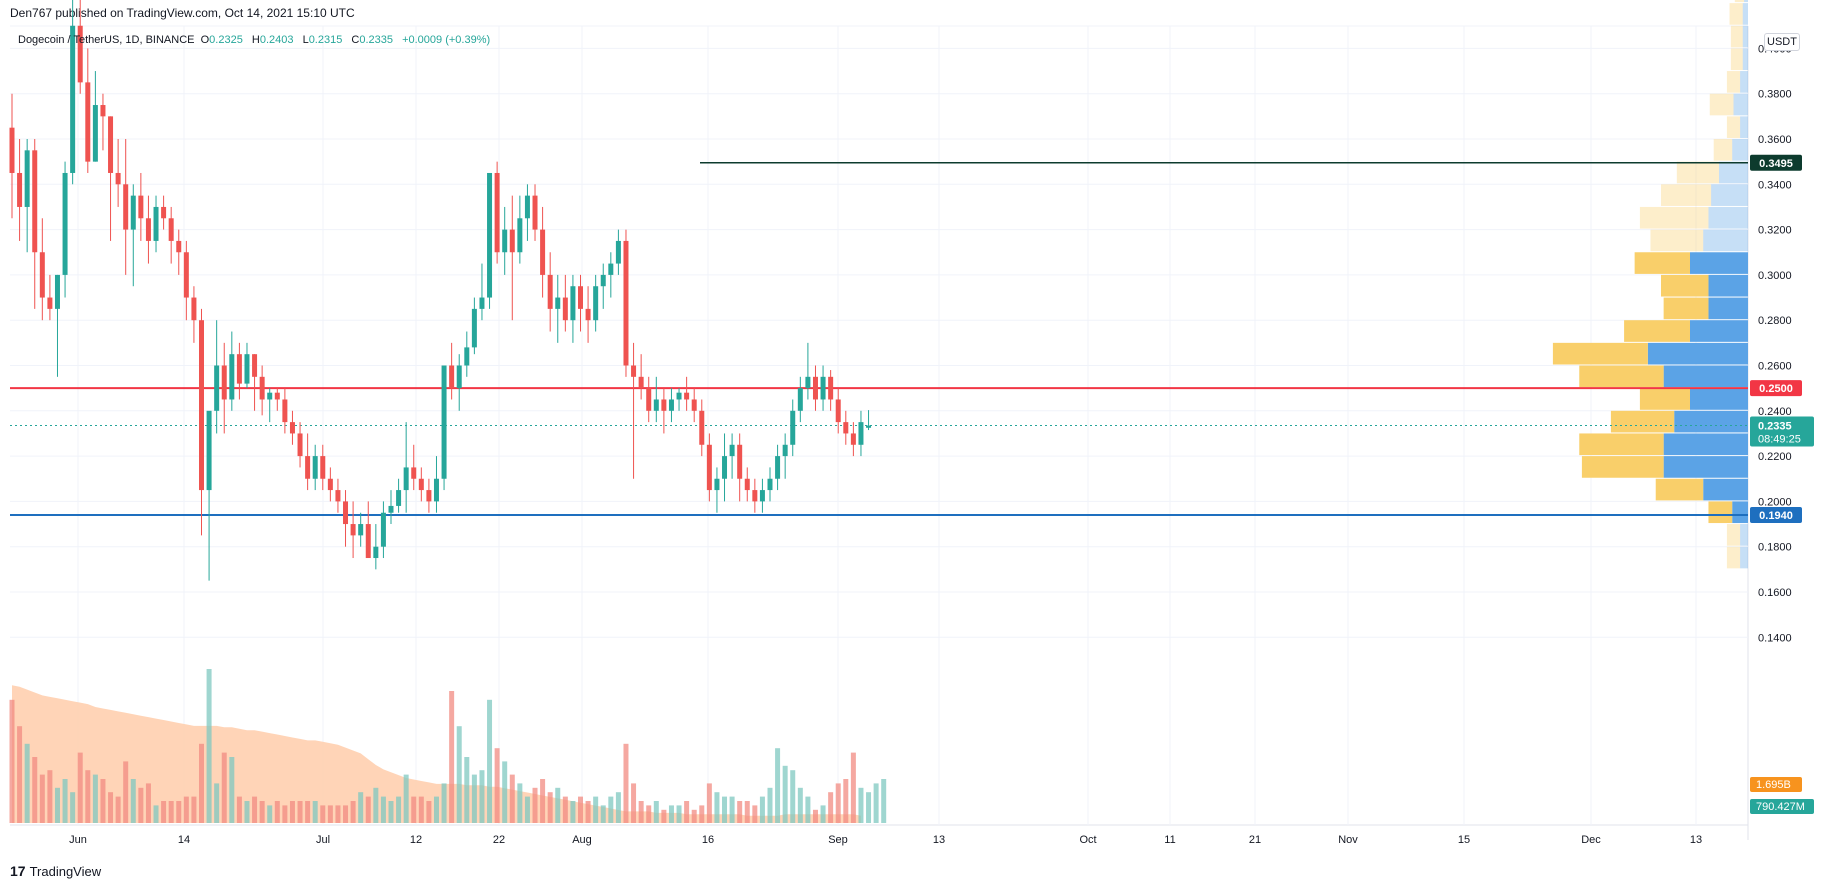  Describe the element at coordinates (1775, 95) in the screenshot. I see `price-tick-label: 0.3800` at that location.